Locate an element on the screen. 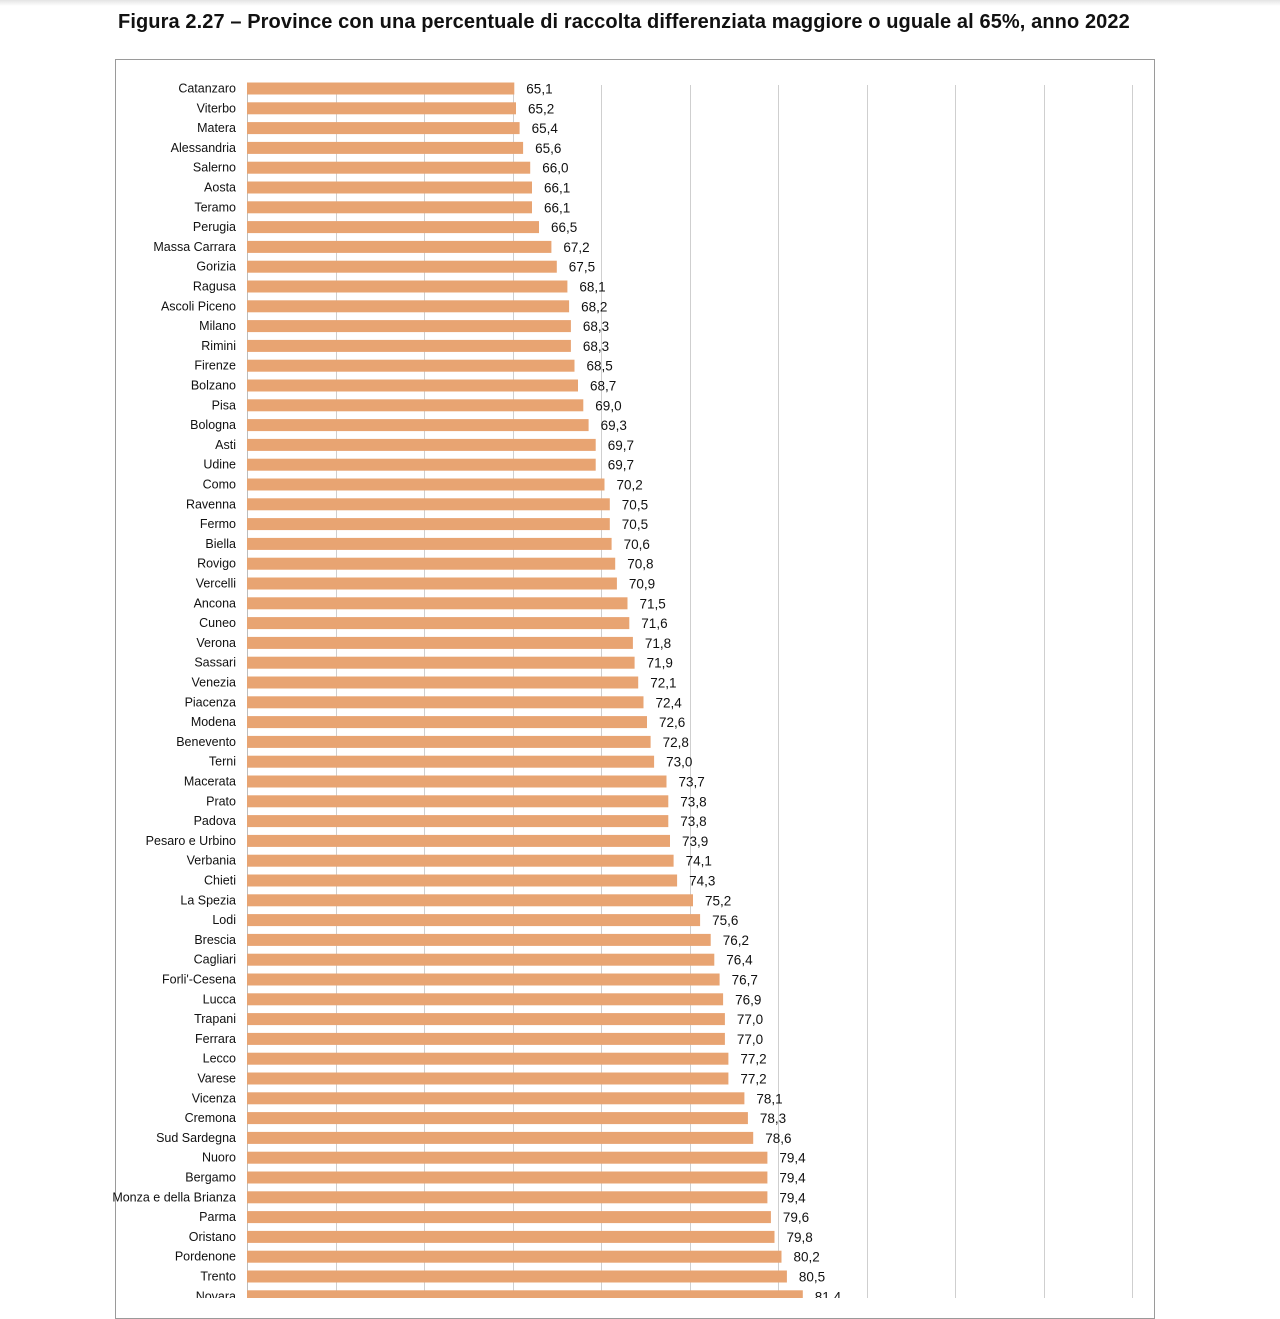 This screenshot has height=1319, width=1280. category-label: Alessandria is located at coordinates (203, 148).